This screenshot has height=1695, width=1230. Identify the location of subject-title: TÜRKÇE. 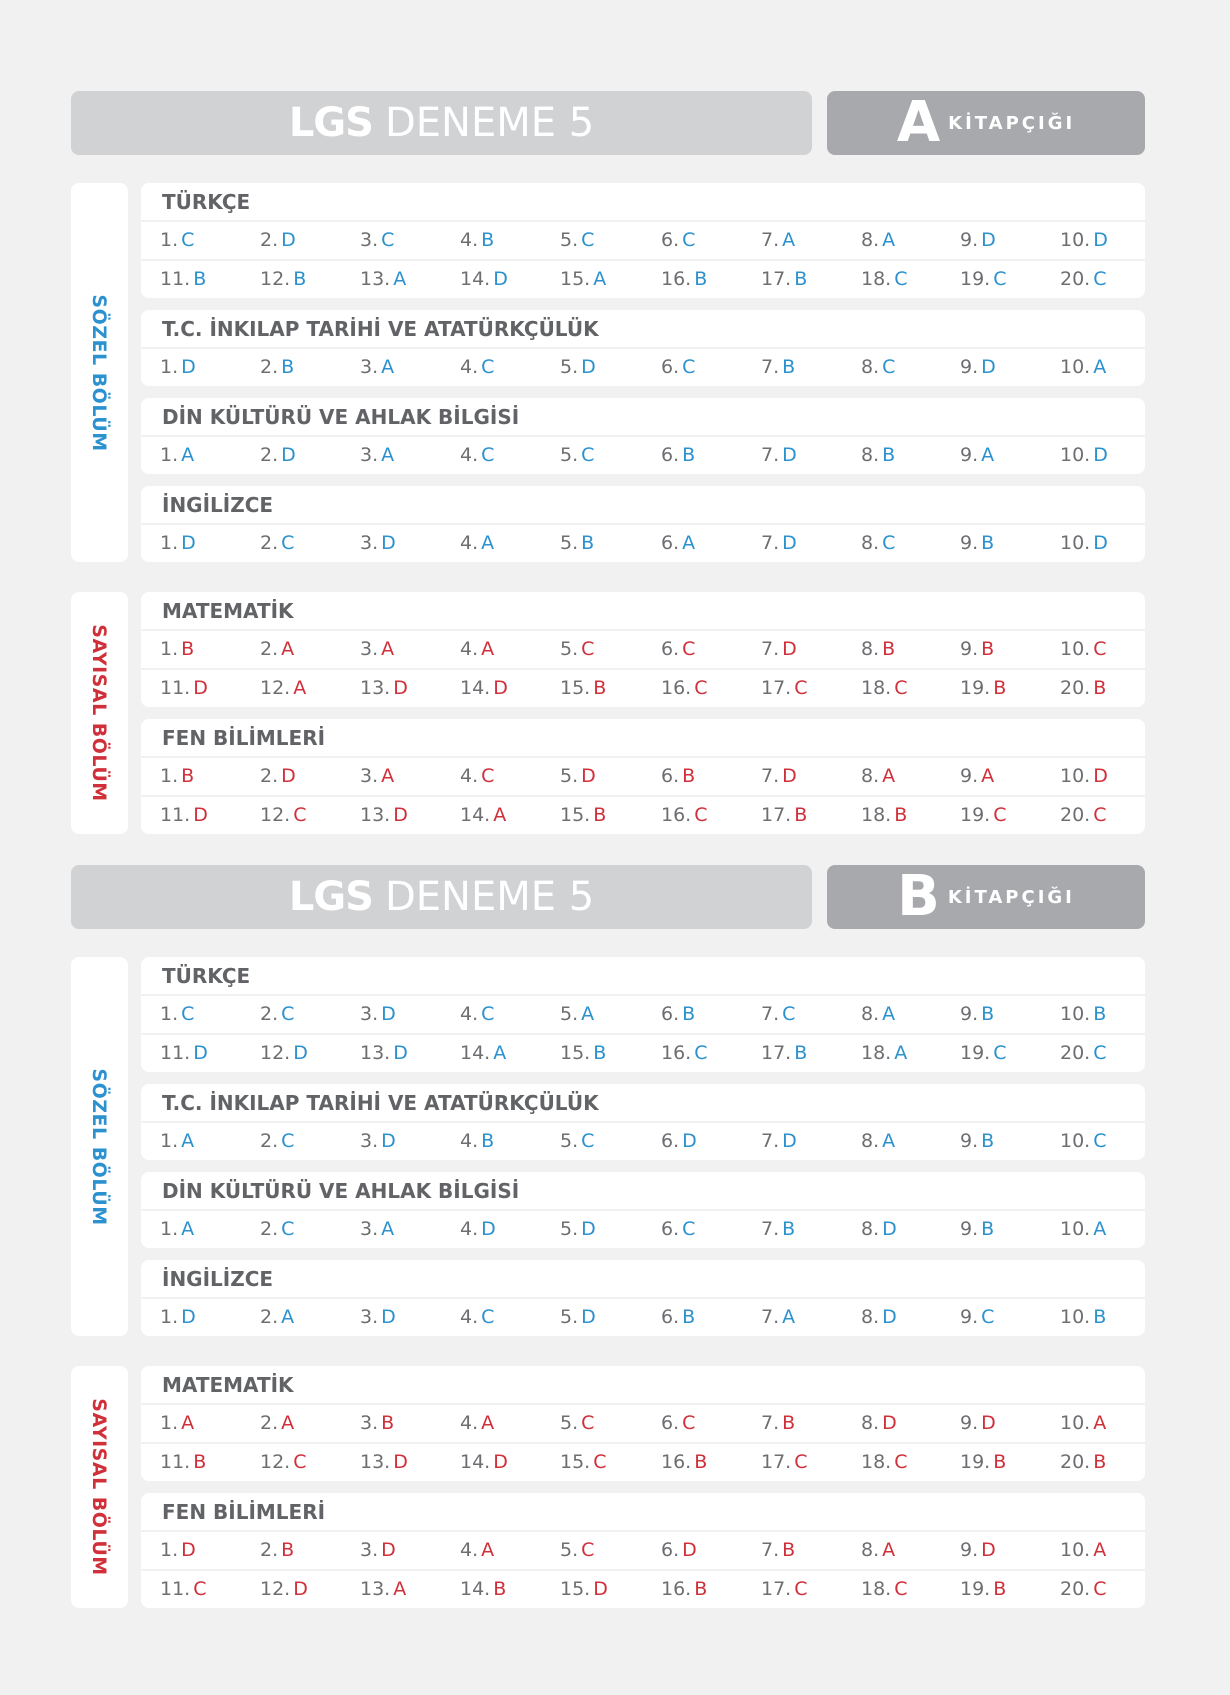
(643, 975).